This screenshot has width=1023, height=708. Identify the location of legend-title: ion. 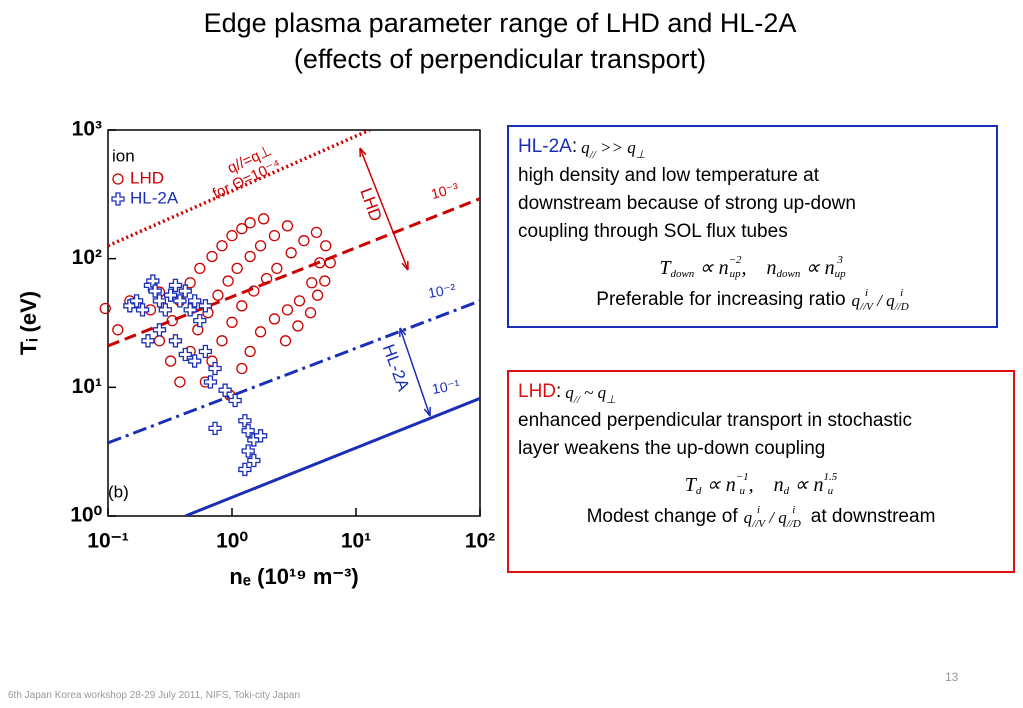
(123, 155).